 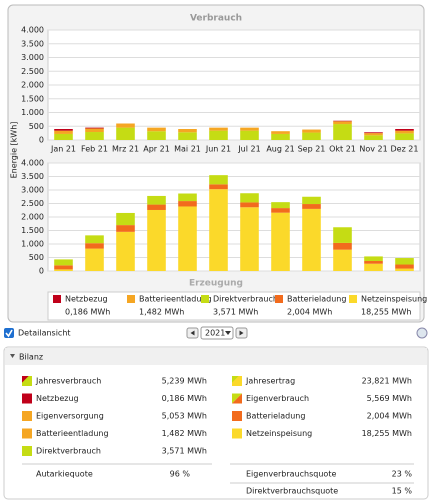 What do you see at coordinates (216, 284) in the screenshot?
I see `chart-title: Erzeugung` at bounding box center [216, 284].